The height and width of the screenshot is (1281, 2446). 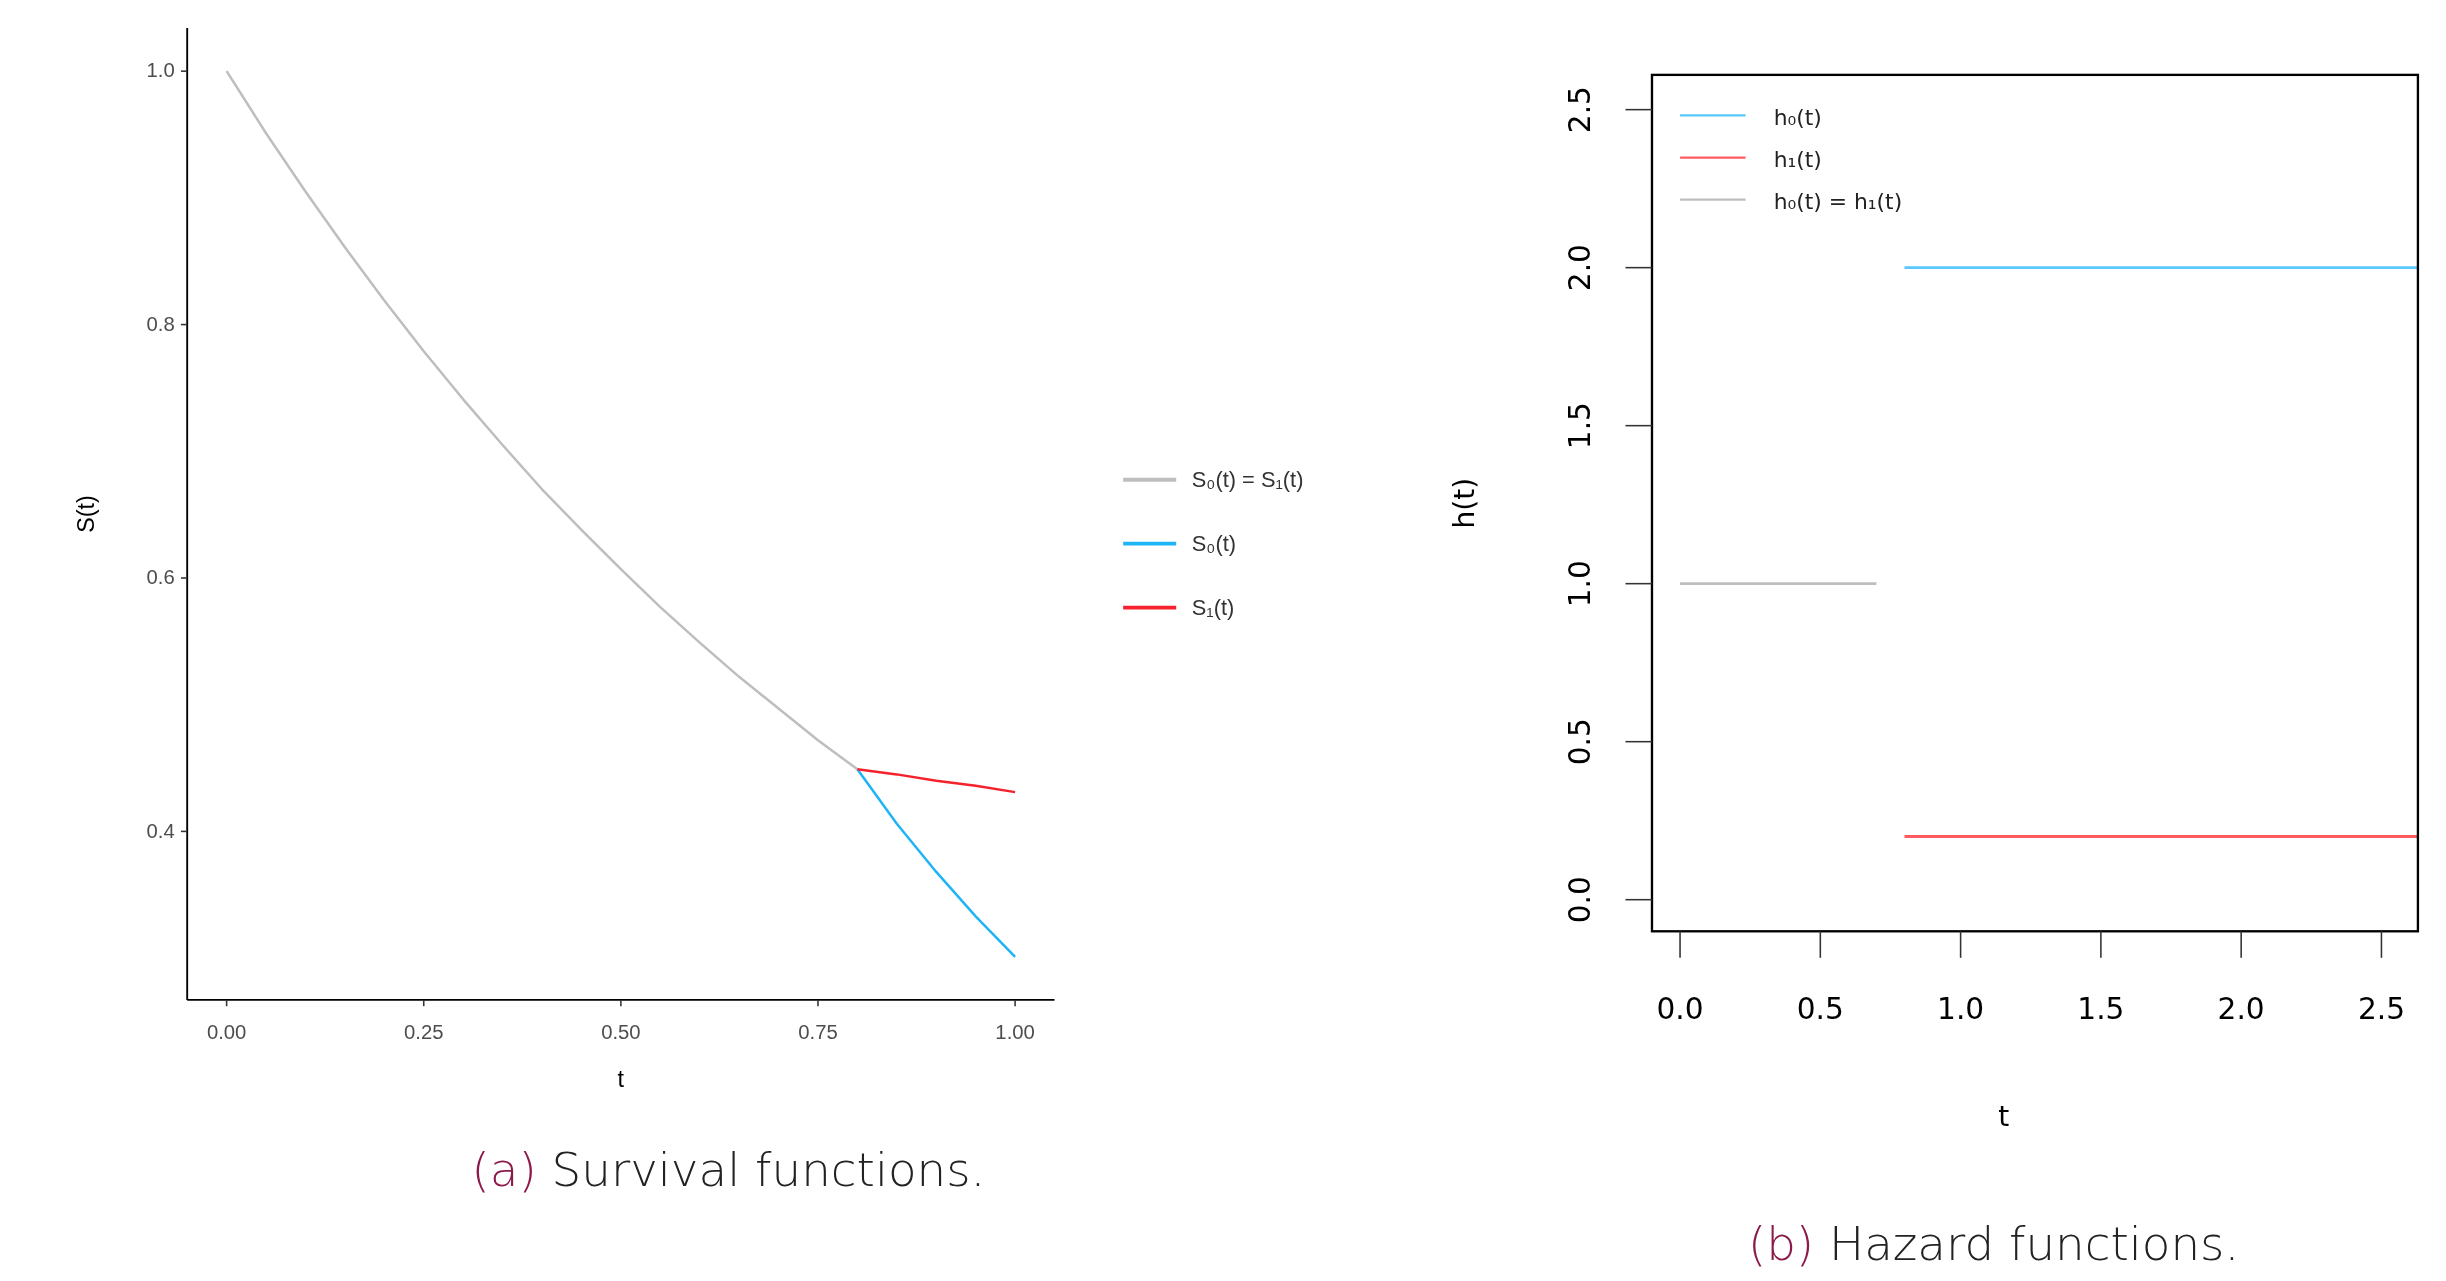 What do you see at coordinates (160, 577) in the screenshot?
I see `y-tick-label: 0.6` at bounding box center [160, 577].